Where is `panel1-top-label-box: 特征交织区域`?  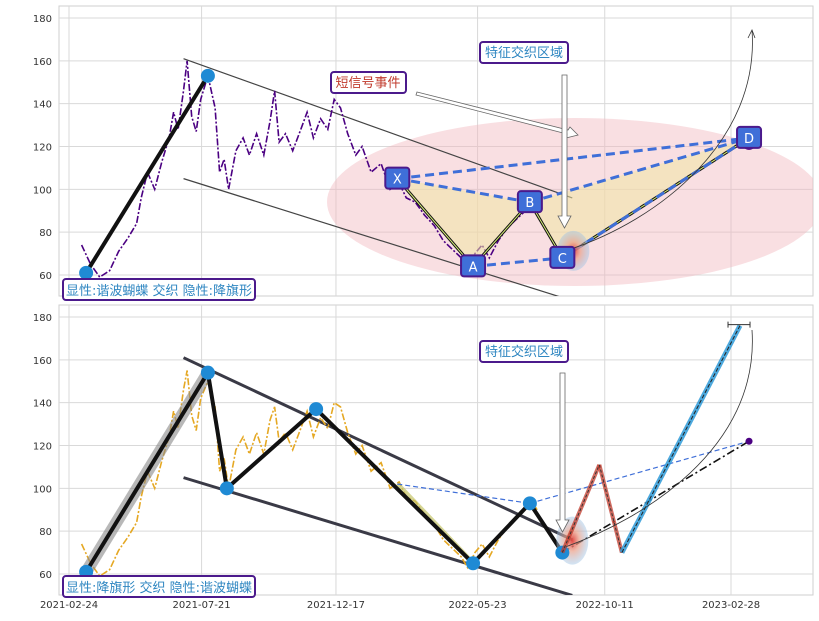
panel1-top-label-box: 特征交织区域 is located at coordinates (524, 52).